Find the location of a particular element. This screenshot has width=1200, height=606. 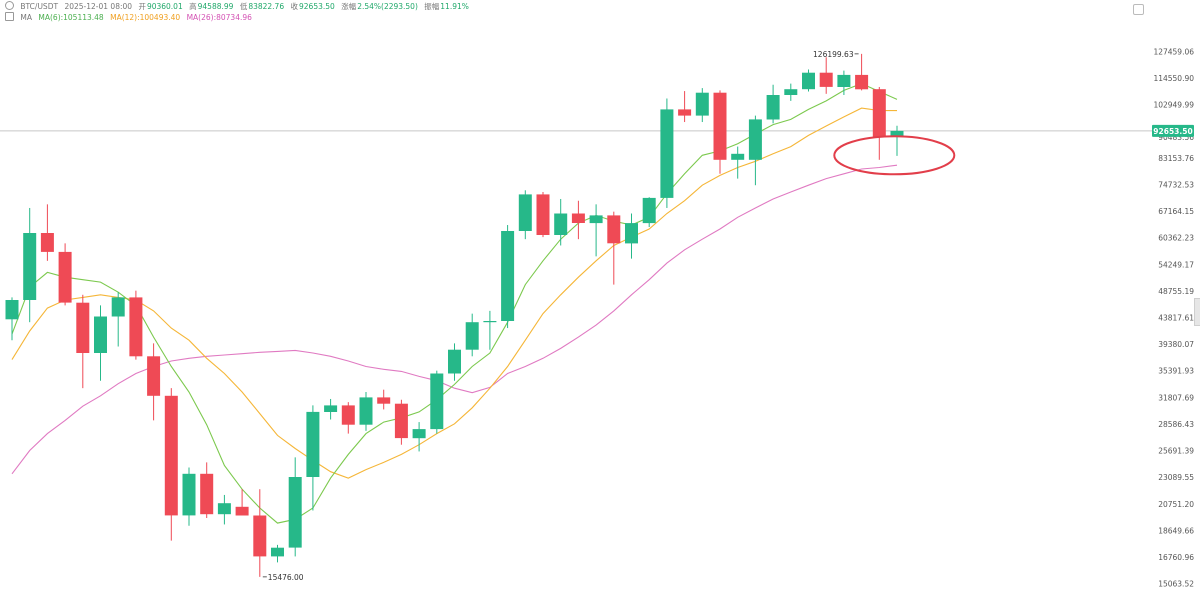

ma-label: MA is located at coordinates (26, 17).